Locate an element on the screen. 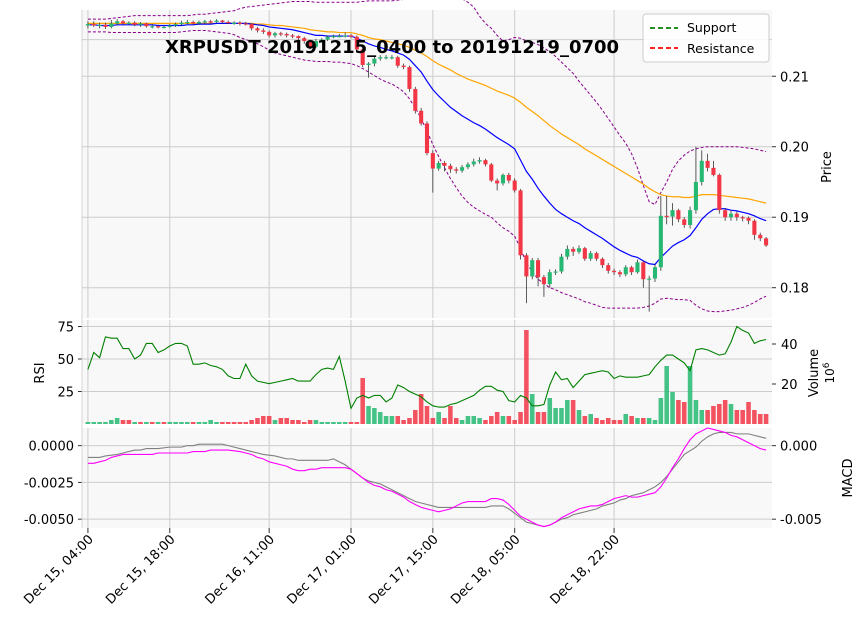 This screenshot has width=864, height=626. x-tick-label: Dec 18, 22:00 is located at coordinates (585, 569).